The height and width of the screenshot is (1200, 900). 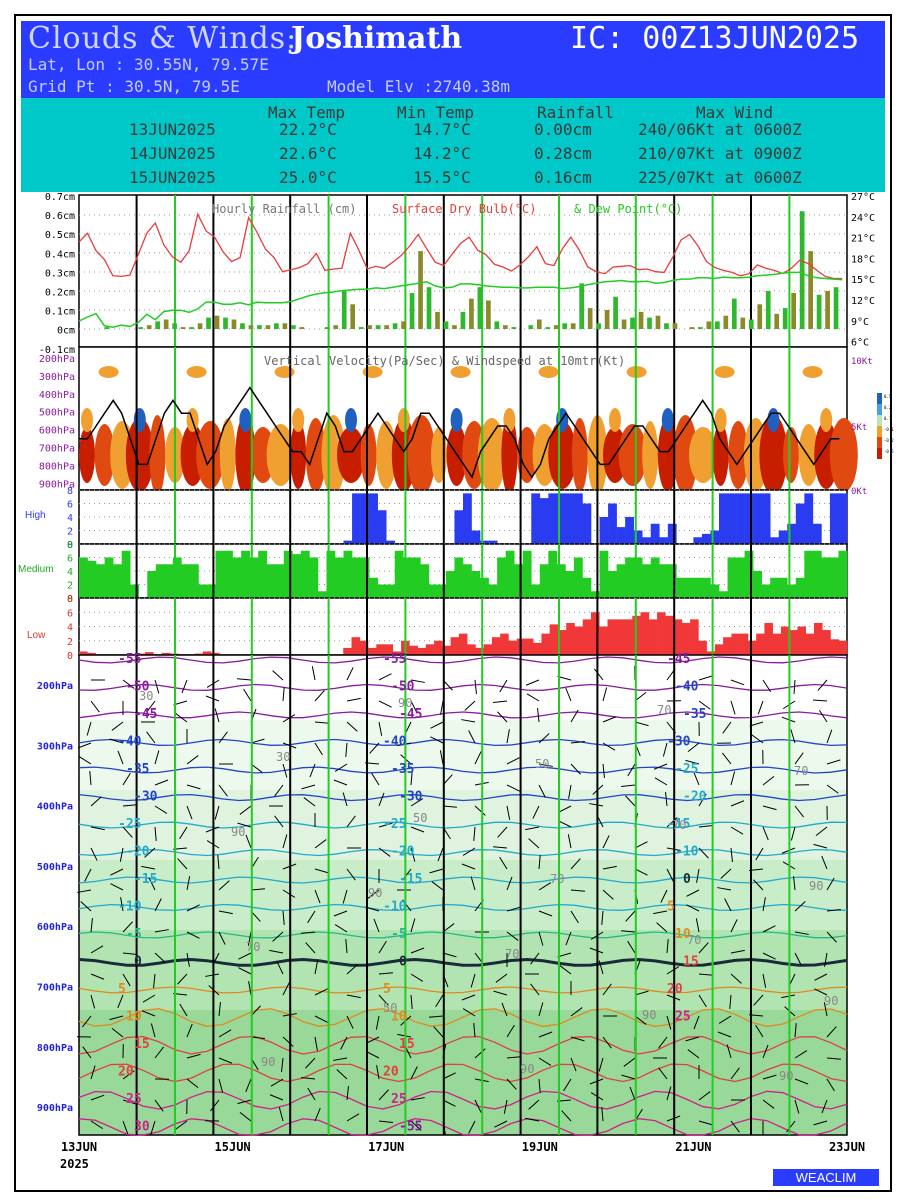 I want to click on summary-min: 15.5°C, so click(x=442, y=177).